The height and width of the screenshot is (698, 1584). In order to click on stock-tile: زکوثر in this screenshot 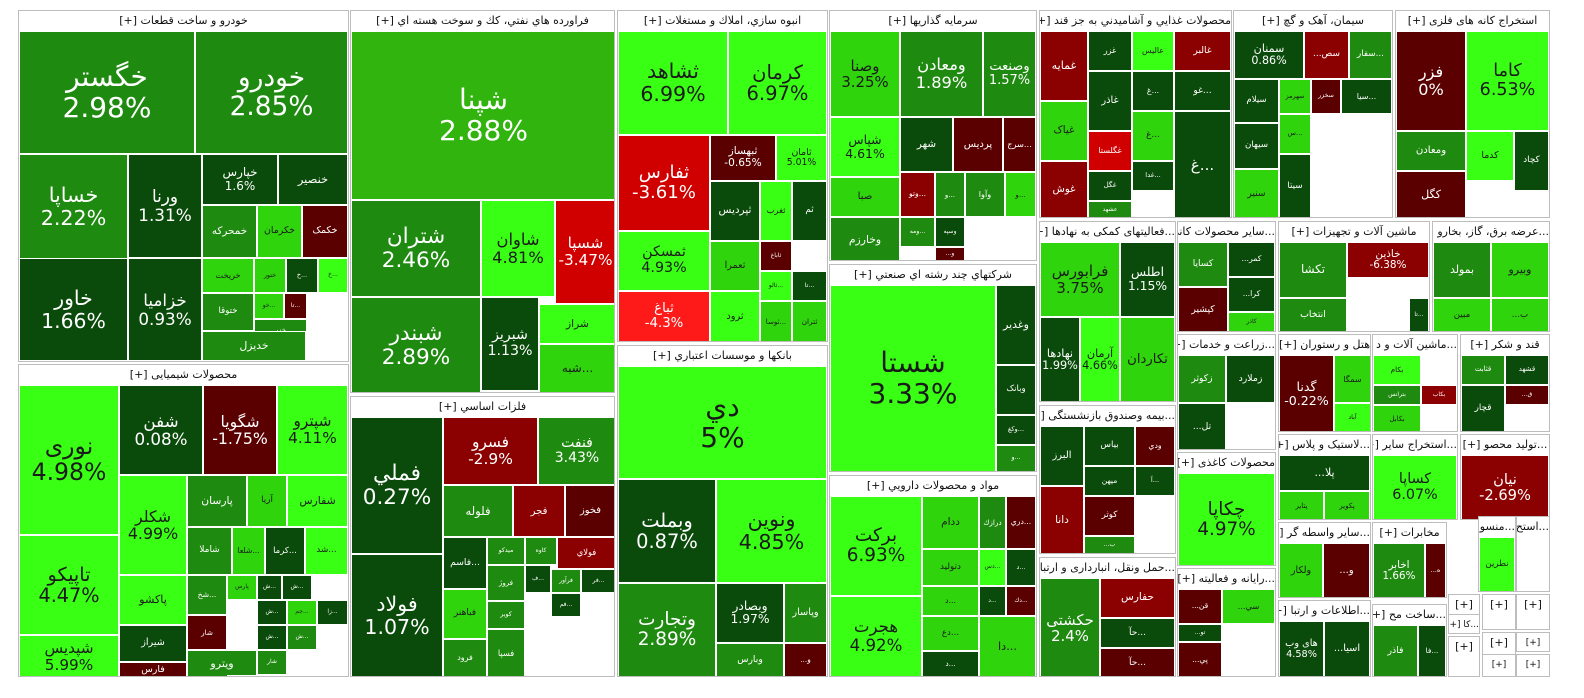, I will do `click(1202, 379)`.